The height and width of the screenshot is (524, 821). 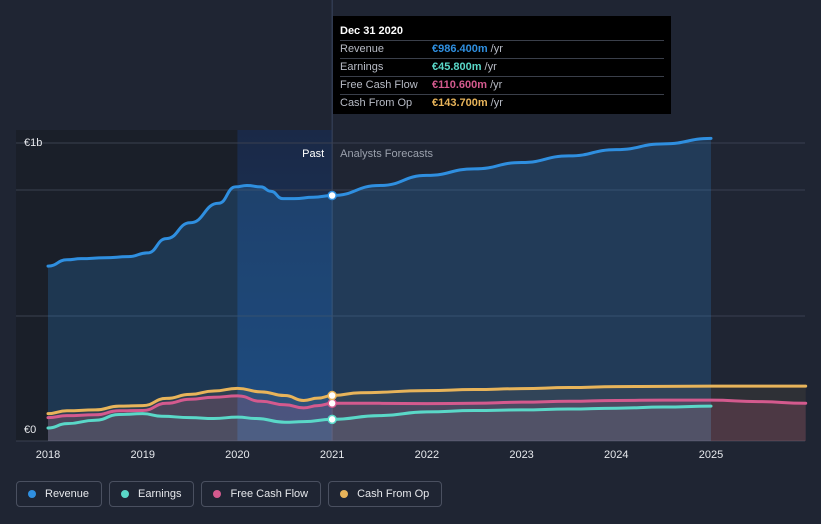 What do you see at coordinates (393, 494) in the screenshot?
I see `legend-label: Cash From Op` at bounding box center [393, 494].